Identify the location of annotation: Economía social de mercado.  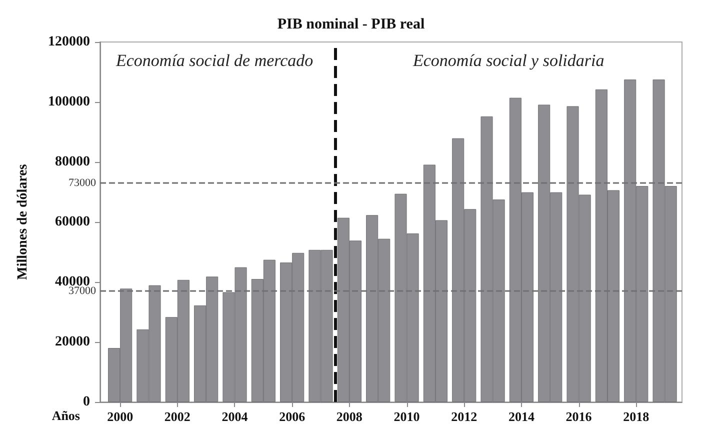
(214, 60).